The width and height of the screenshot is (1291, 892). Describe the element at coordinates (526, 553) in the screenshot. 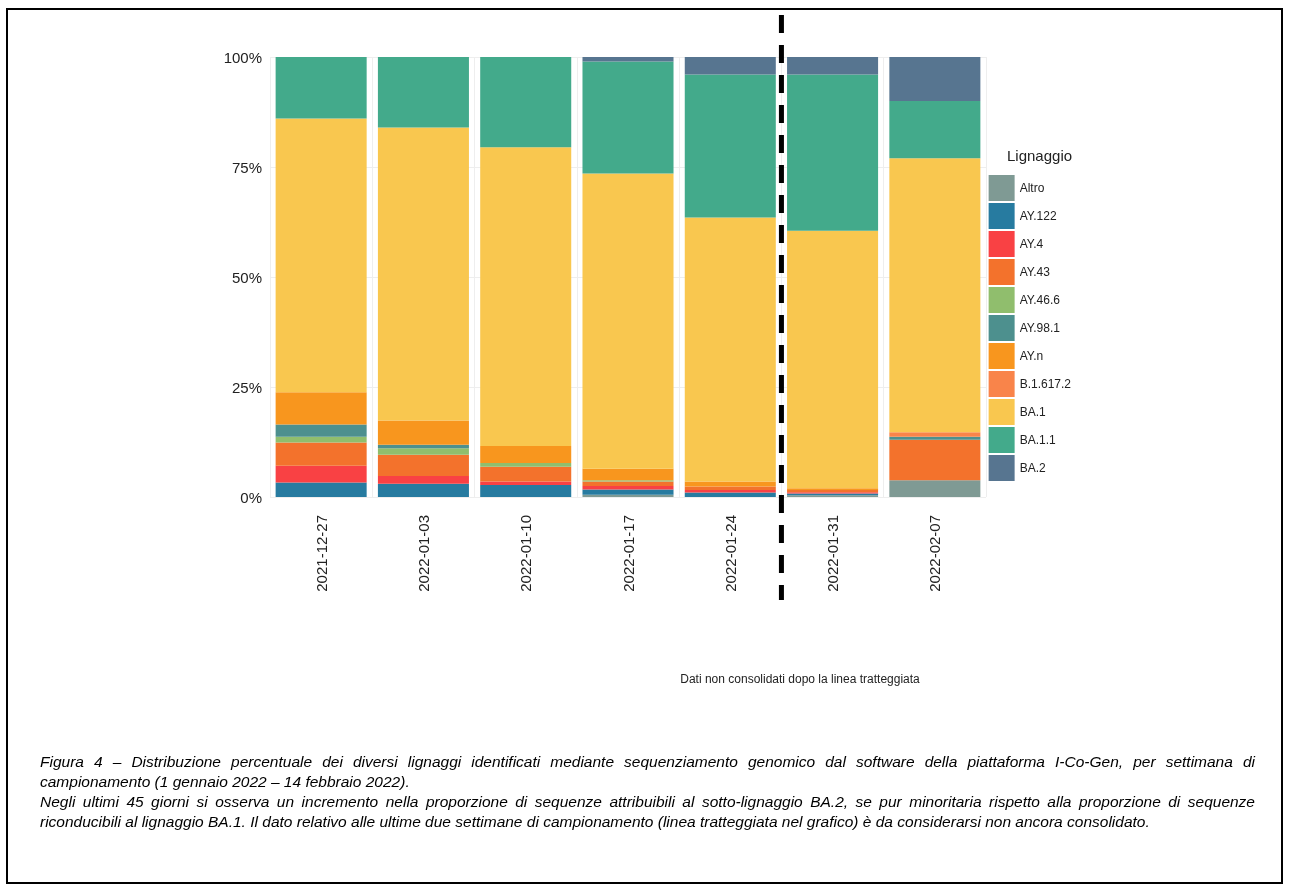

I see `x-tick-label: 2022-01-10` at that location.